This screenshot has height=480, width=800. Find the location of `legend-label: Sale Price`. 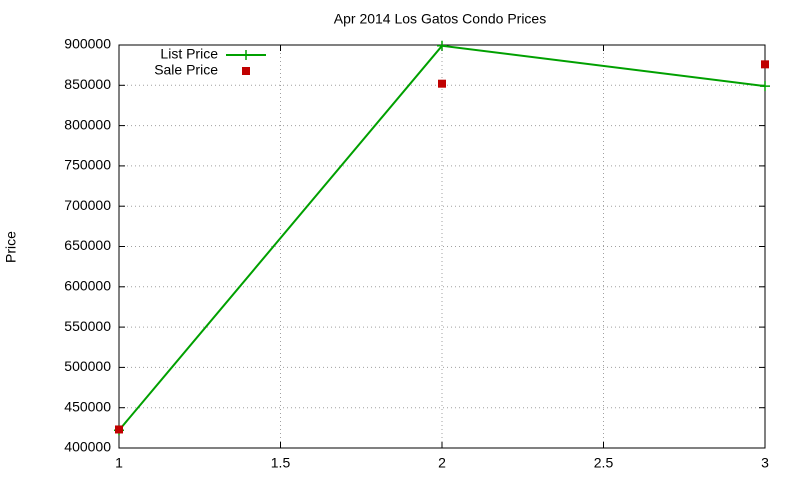

legend-label: Sale Price is located at coordinates (186, 70).